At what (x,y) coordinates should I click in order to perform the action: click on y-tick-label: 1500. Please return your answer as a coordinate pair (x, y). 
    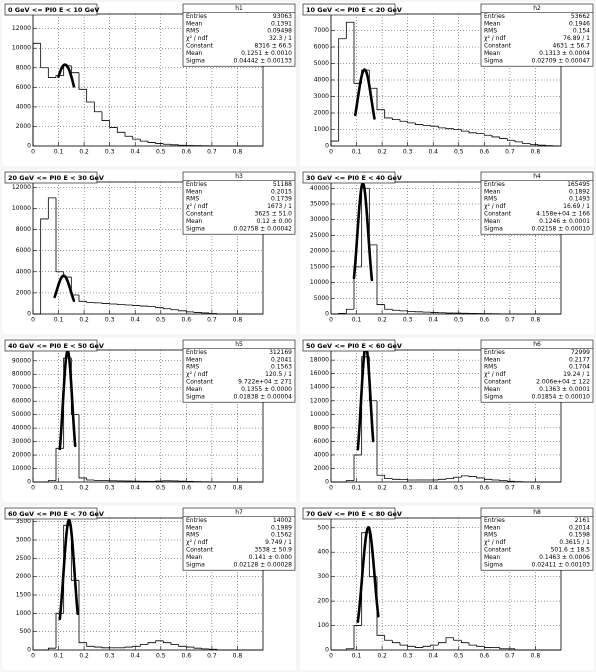
    Looking at the image, I should click on (23, 595).